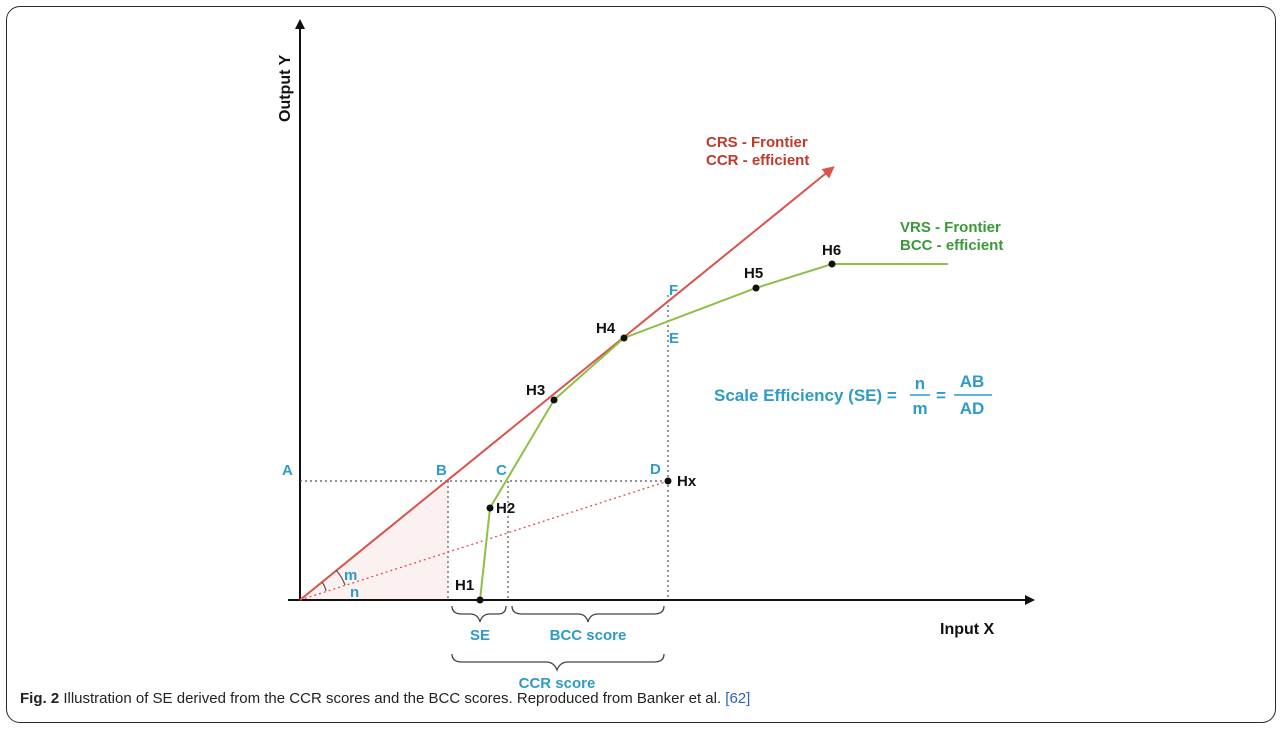 The width and height of the screenshot is (1287, 735). Describe the element at coordinates (941, 395) in the screenshot. I see `formula-eq: =` at that location.